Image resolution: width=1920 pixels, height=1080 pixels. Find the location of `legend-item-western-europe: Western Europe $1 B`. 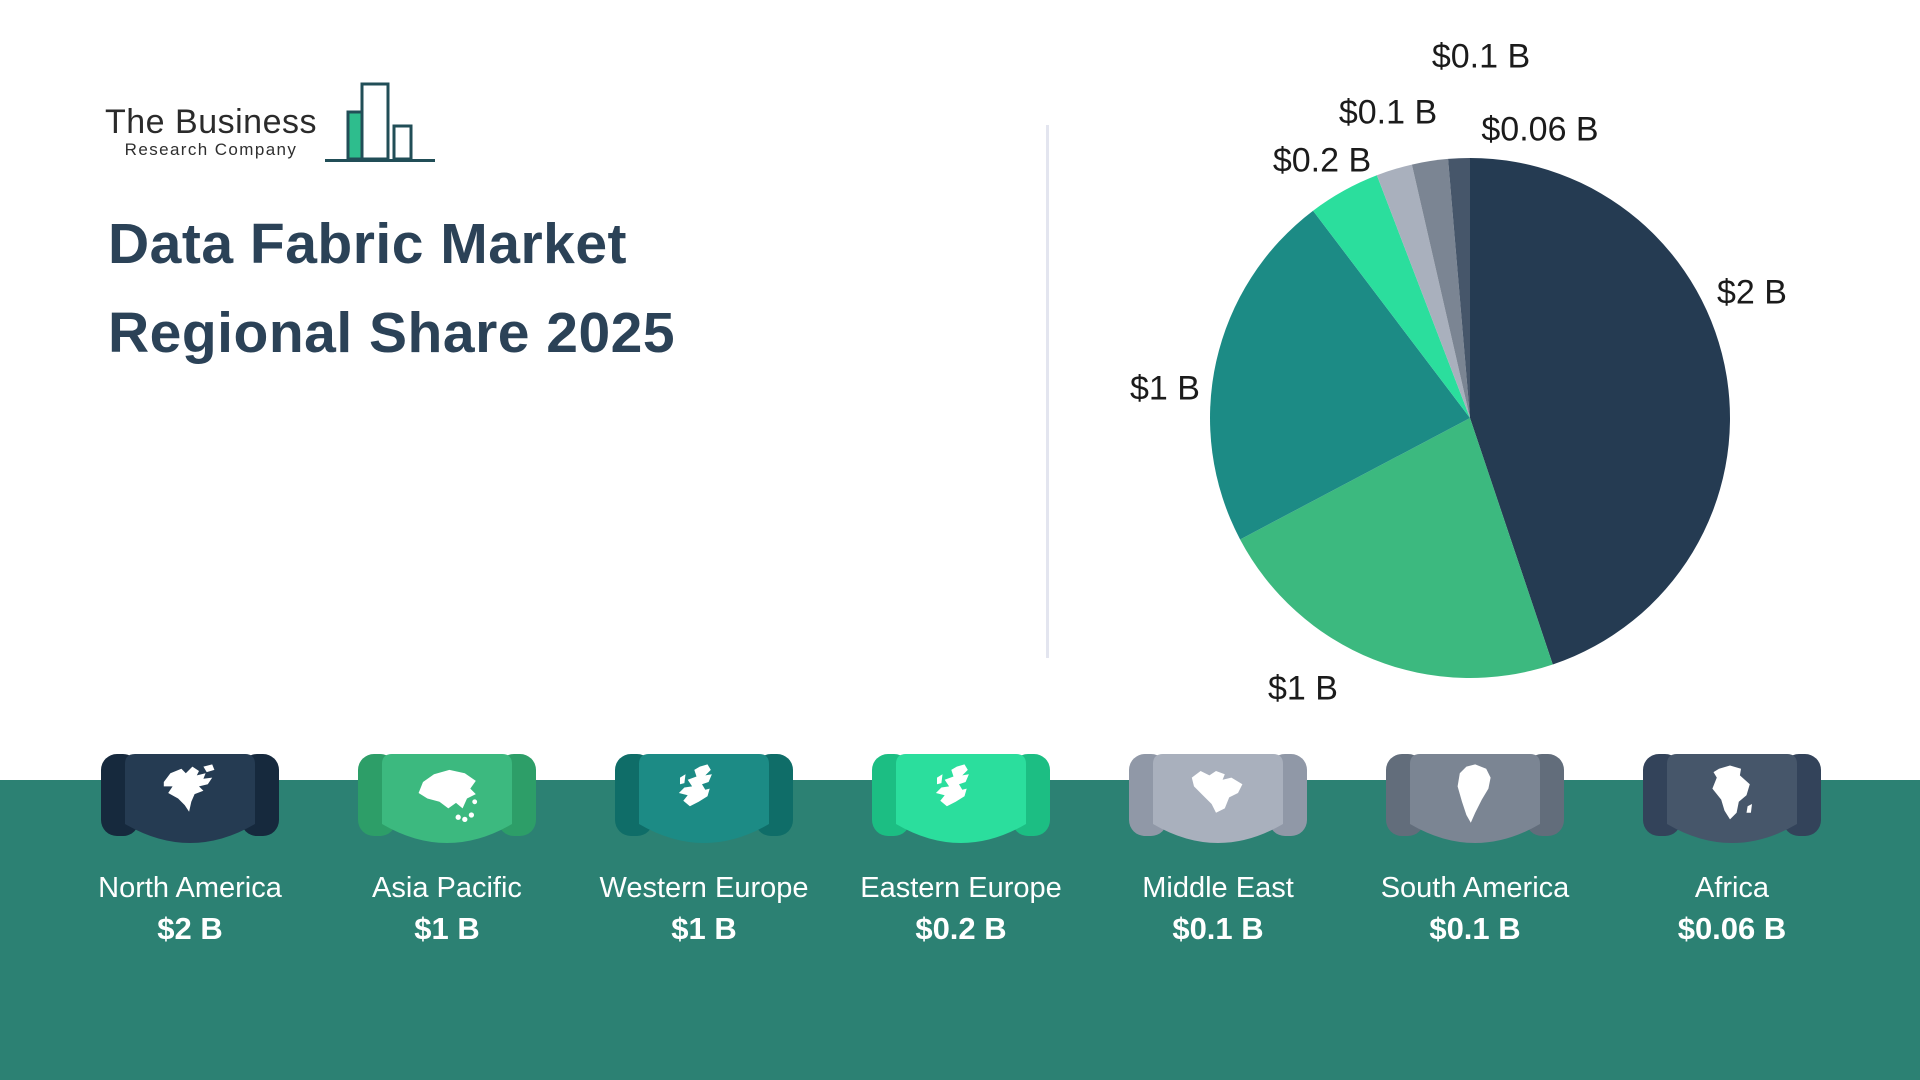

legend-item-western-europe: Western Europe $1 B is located at coordinates (704, 849).